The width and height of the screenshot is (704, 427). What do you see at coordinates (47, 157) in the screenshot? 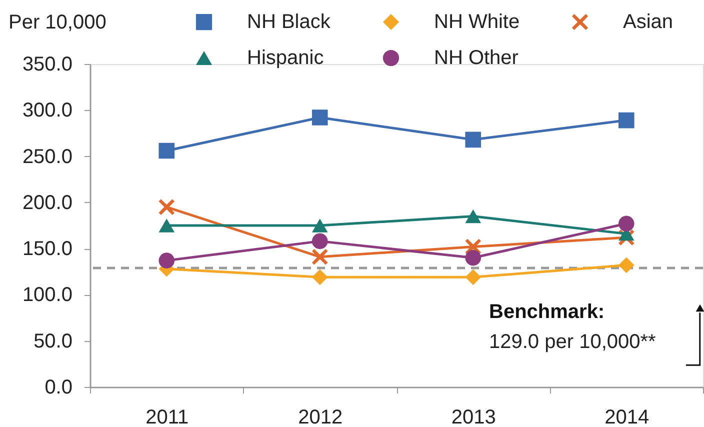
I see `y-tick-label: 250.0` at bounding box center [47, 157].